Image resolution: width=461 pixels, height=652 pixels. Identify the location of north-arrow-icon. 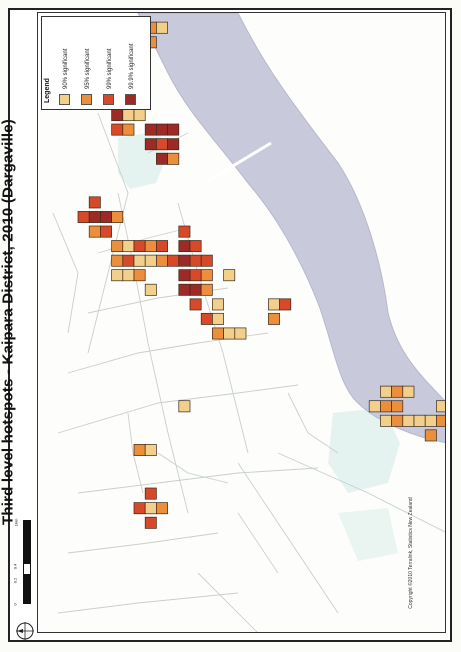
(25, 631).